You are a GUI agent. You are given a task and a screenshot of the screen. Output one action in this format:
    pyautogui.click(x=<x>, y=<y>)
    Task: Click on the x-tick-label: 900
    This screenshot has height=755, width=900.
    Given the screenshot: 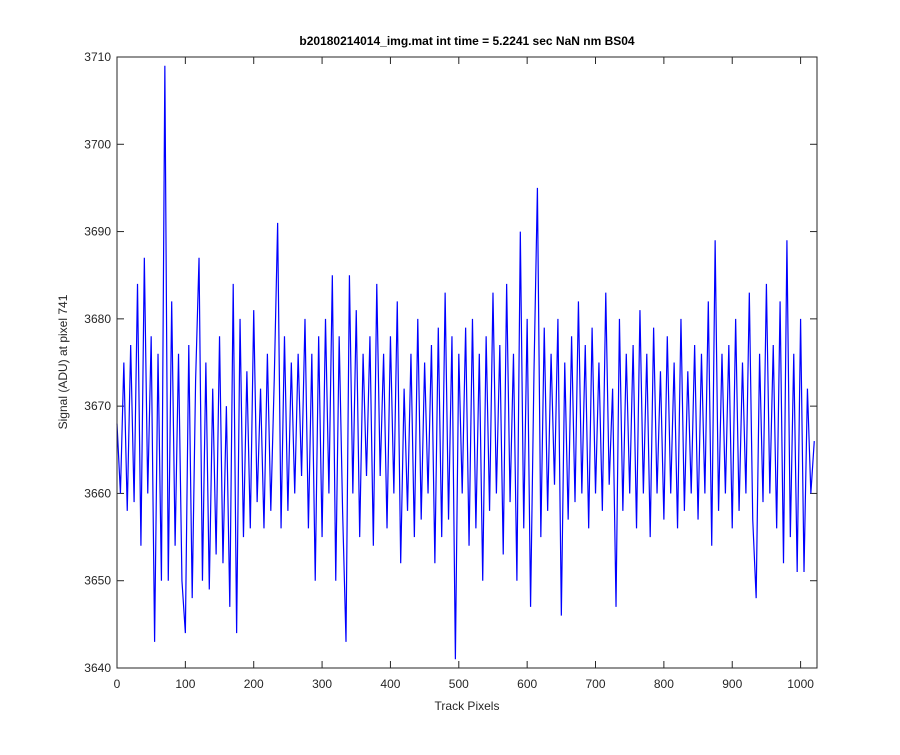 What is the action you would take?
    pyautogui.click(x=732, y=684)
    